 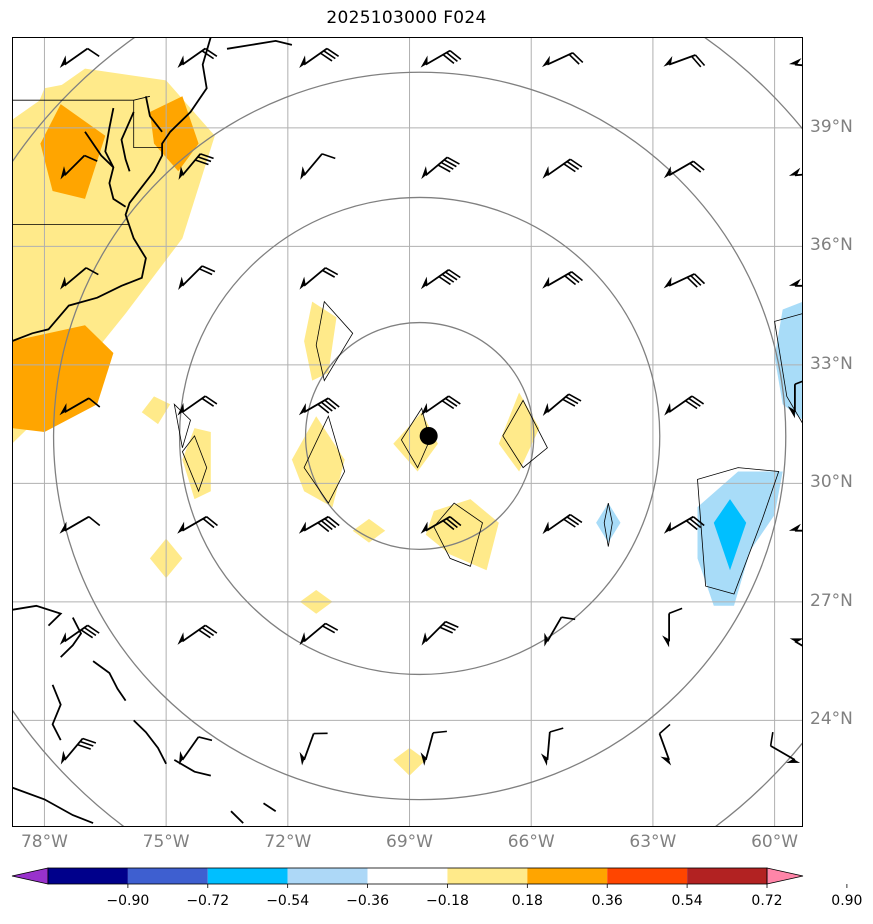 What do you see at coordinates (847, 901) in the screenshot?
I see `colorbar-tick-label: 0.90` at bounding box center [847, 901].